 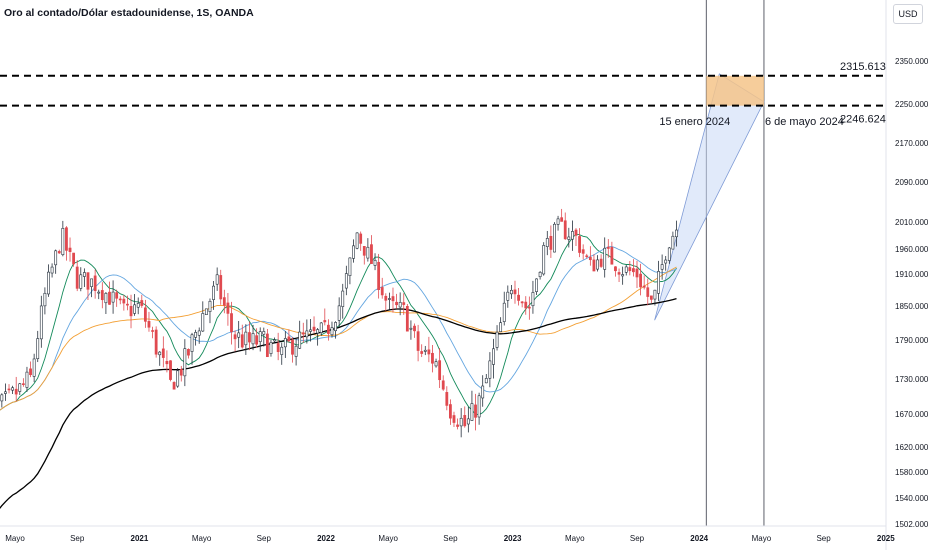 I want to click on x-tick-label-6: Mayo, so click(x=388, y=538).